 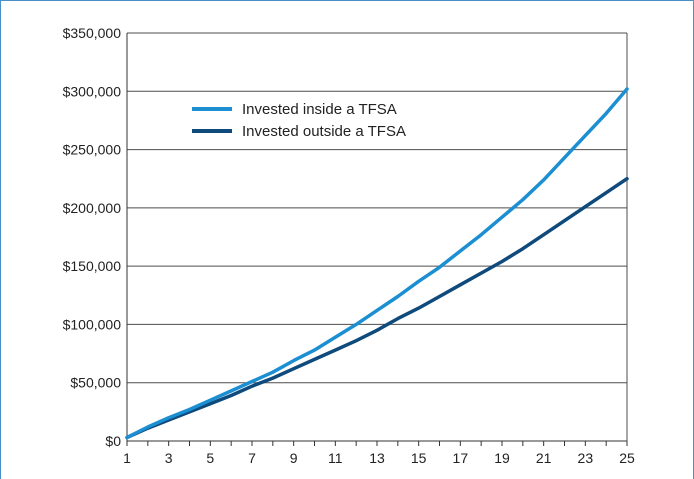 What do you see at coordinates (92, 324) in the screenshot?
I see `y-tick-label: $100,000` at bounding box center [92, 324].